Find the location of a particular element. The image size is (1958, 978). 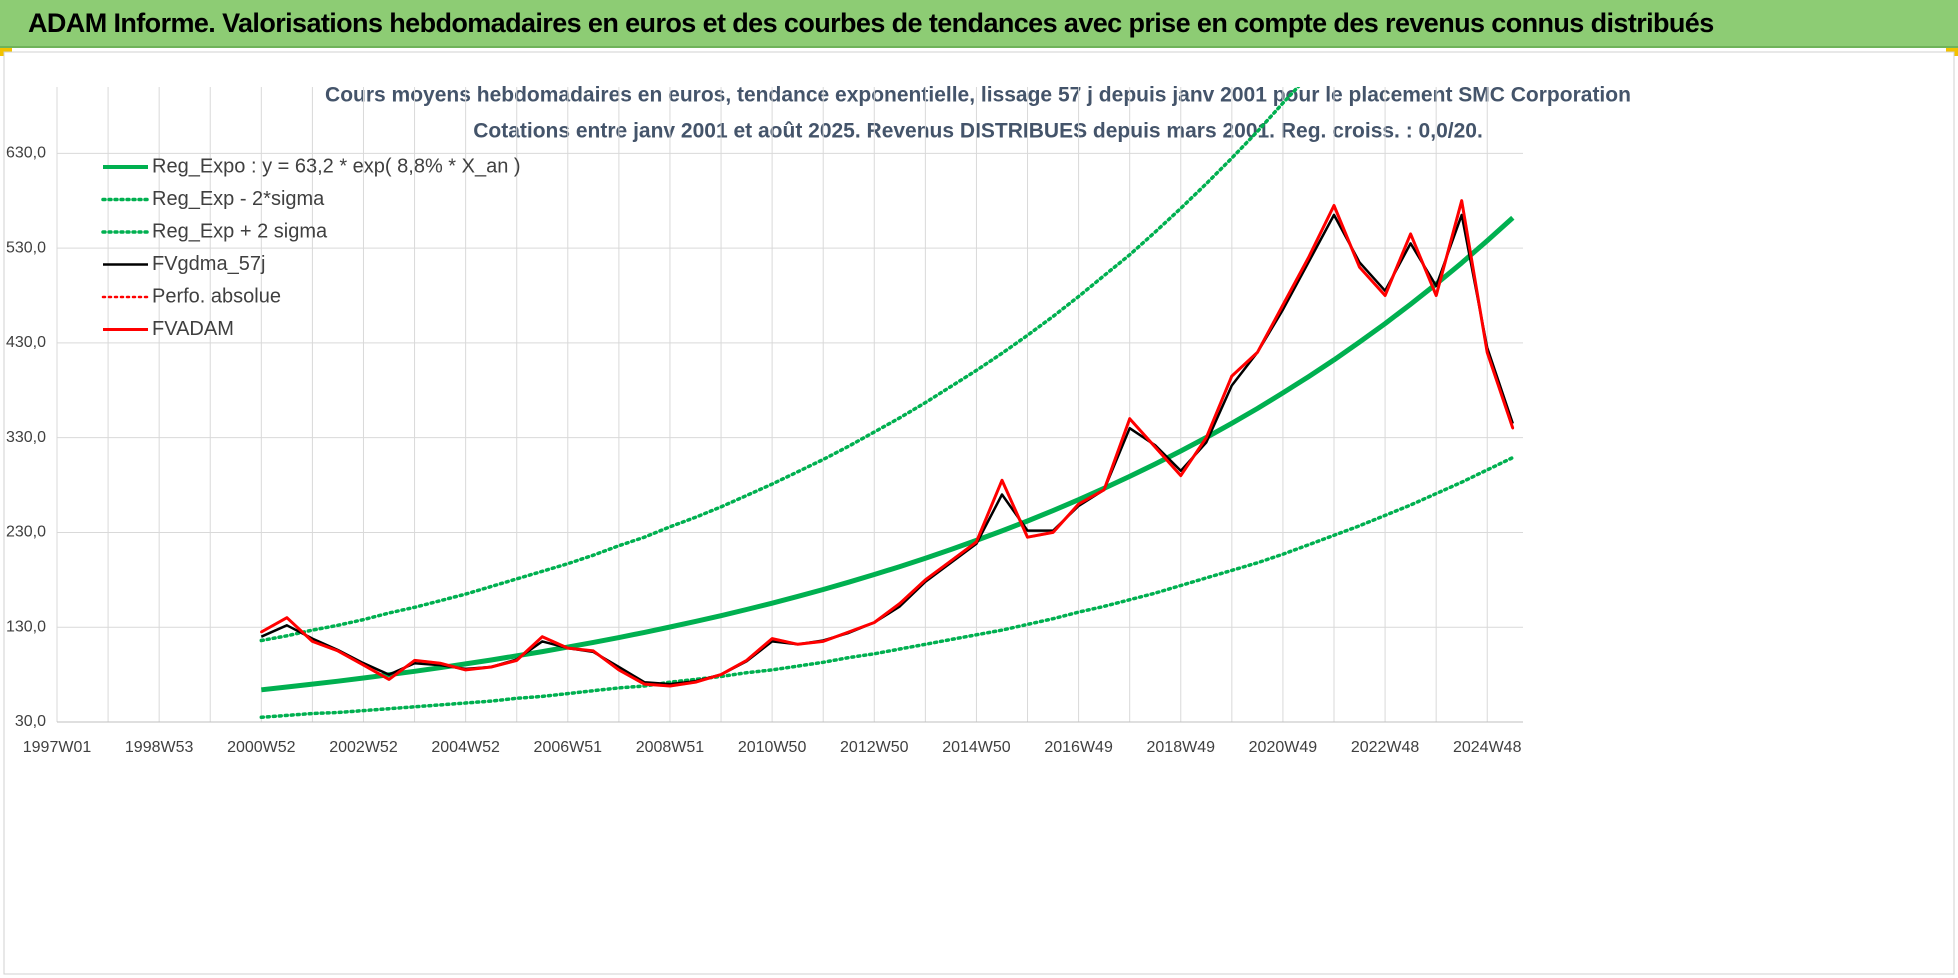

y-tick-label: 130,0 is located at coordinates (26, 626).